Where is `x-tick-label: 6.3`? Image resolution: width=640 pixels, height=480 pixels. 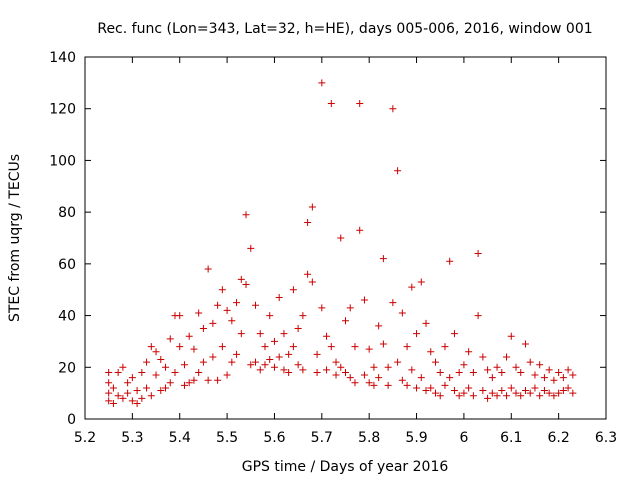 x-tick-label: 6.3 is located at coordinates (606, 438).